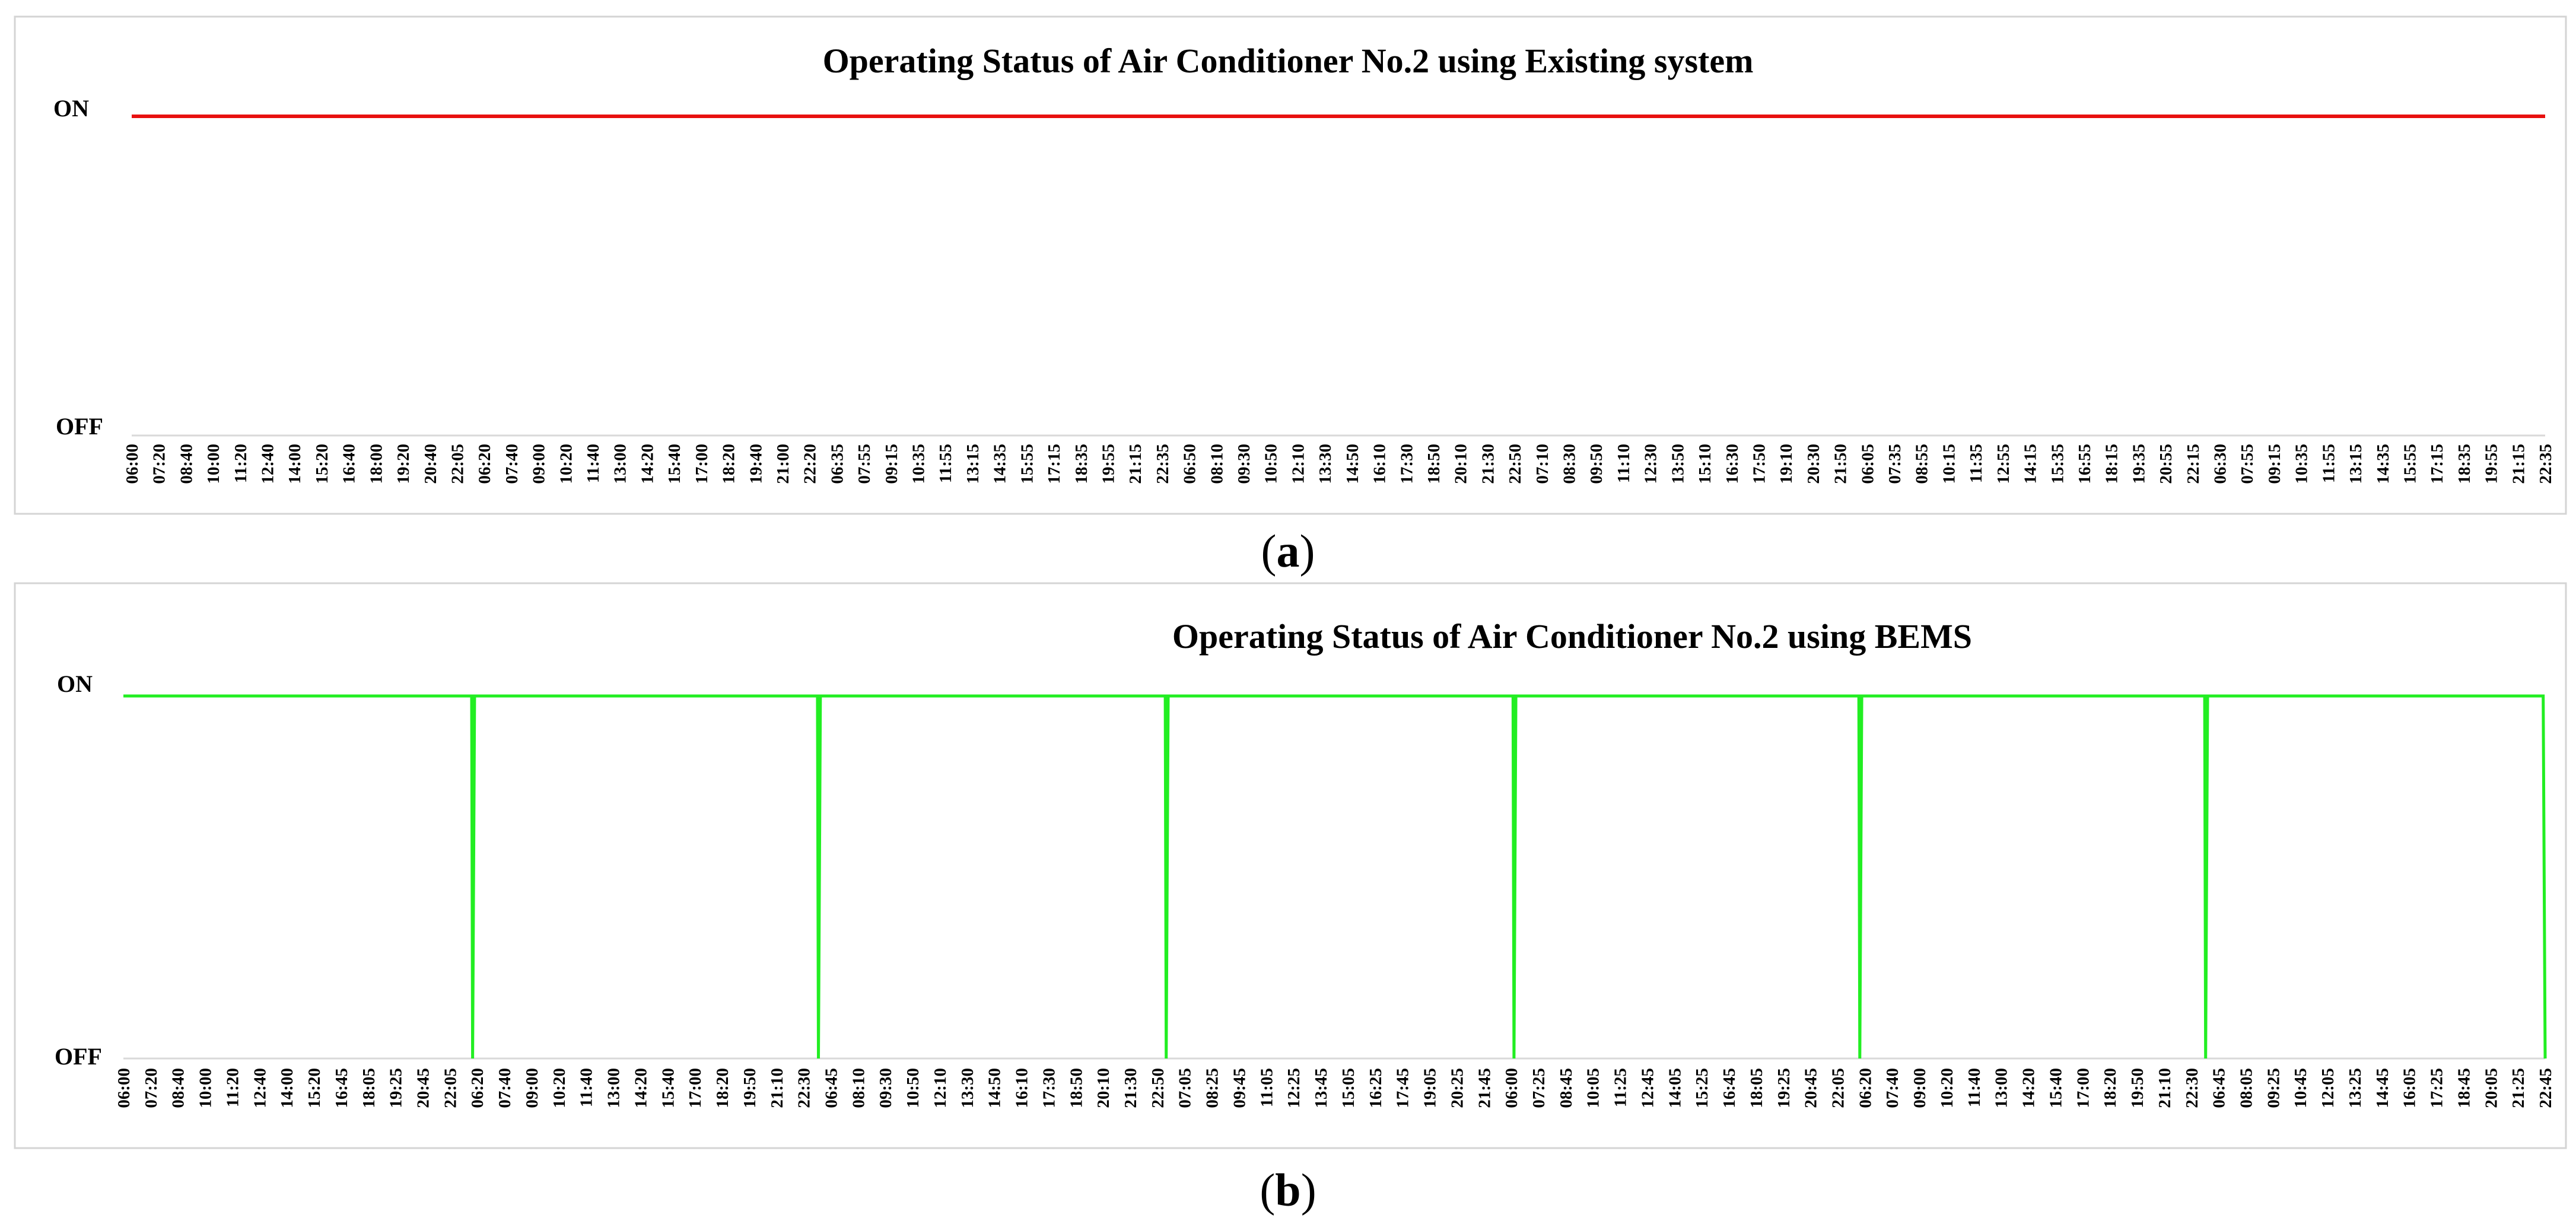 This screenshot has width=2576, height=1227. I want to click on x-tick-label: 11:35, so click(1976, 463).